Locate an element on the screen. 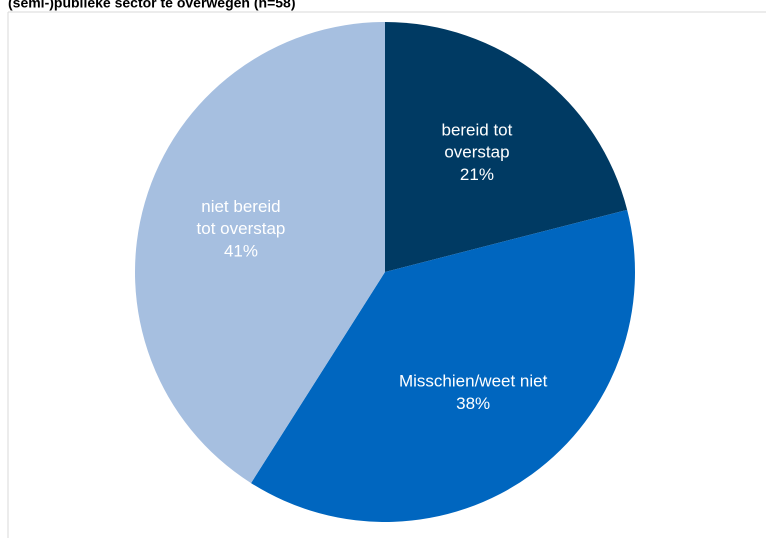 The width and height of the screenshot is (766, 538). label-line: Misschien/weet niet is located at coordinates (473, 381).